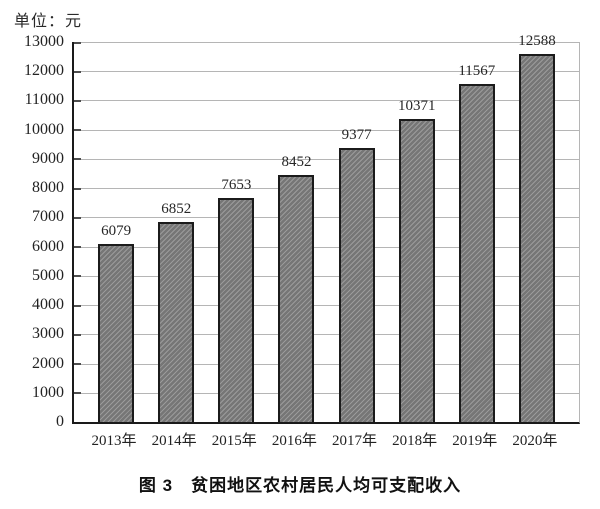  What do you see at coordinates (324, 439) in the screenshot?
I see `x-axis-labels: 2013年 2014年 2015年 2016年 2017年 2018年 2019年 2020年` at bounding box center [324, 439].